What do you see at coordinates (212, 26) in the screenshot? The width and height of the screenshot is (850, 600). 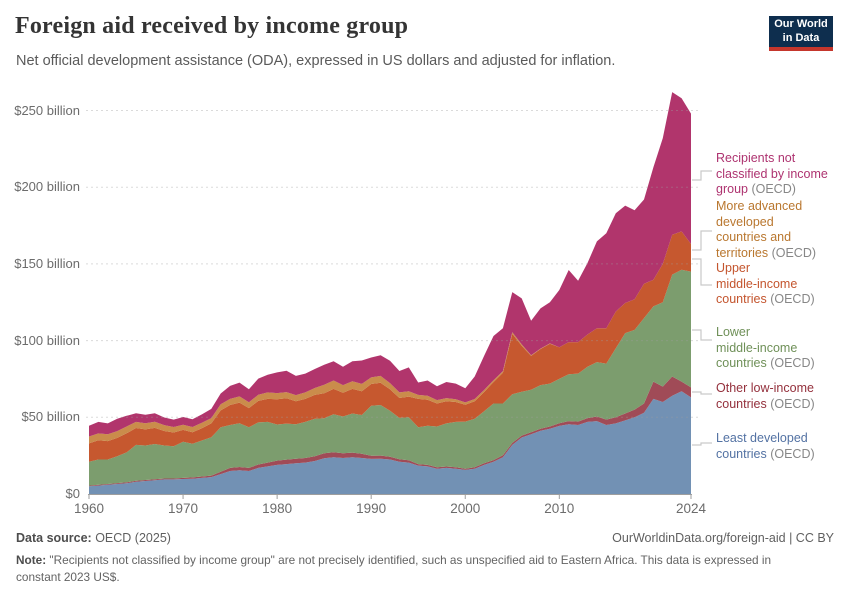 I see `page-title: Foreign aid received by income group` at bounding box center [212, 26].